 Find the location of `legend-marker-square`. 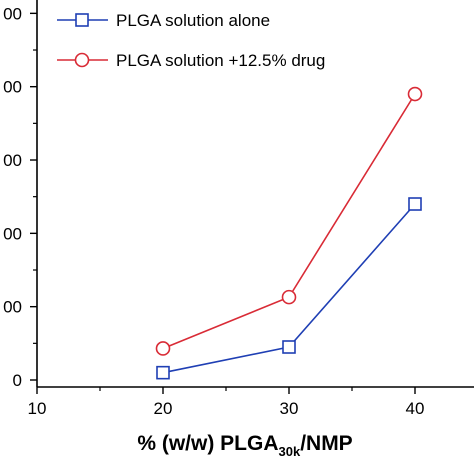

legend-marker-square is located at coordinates (82, 20).